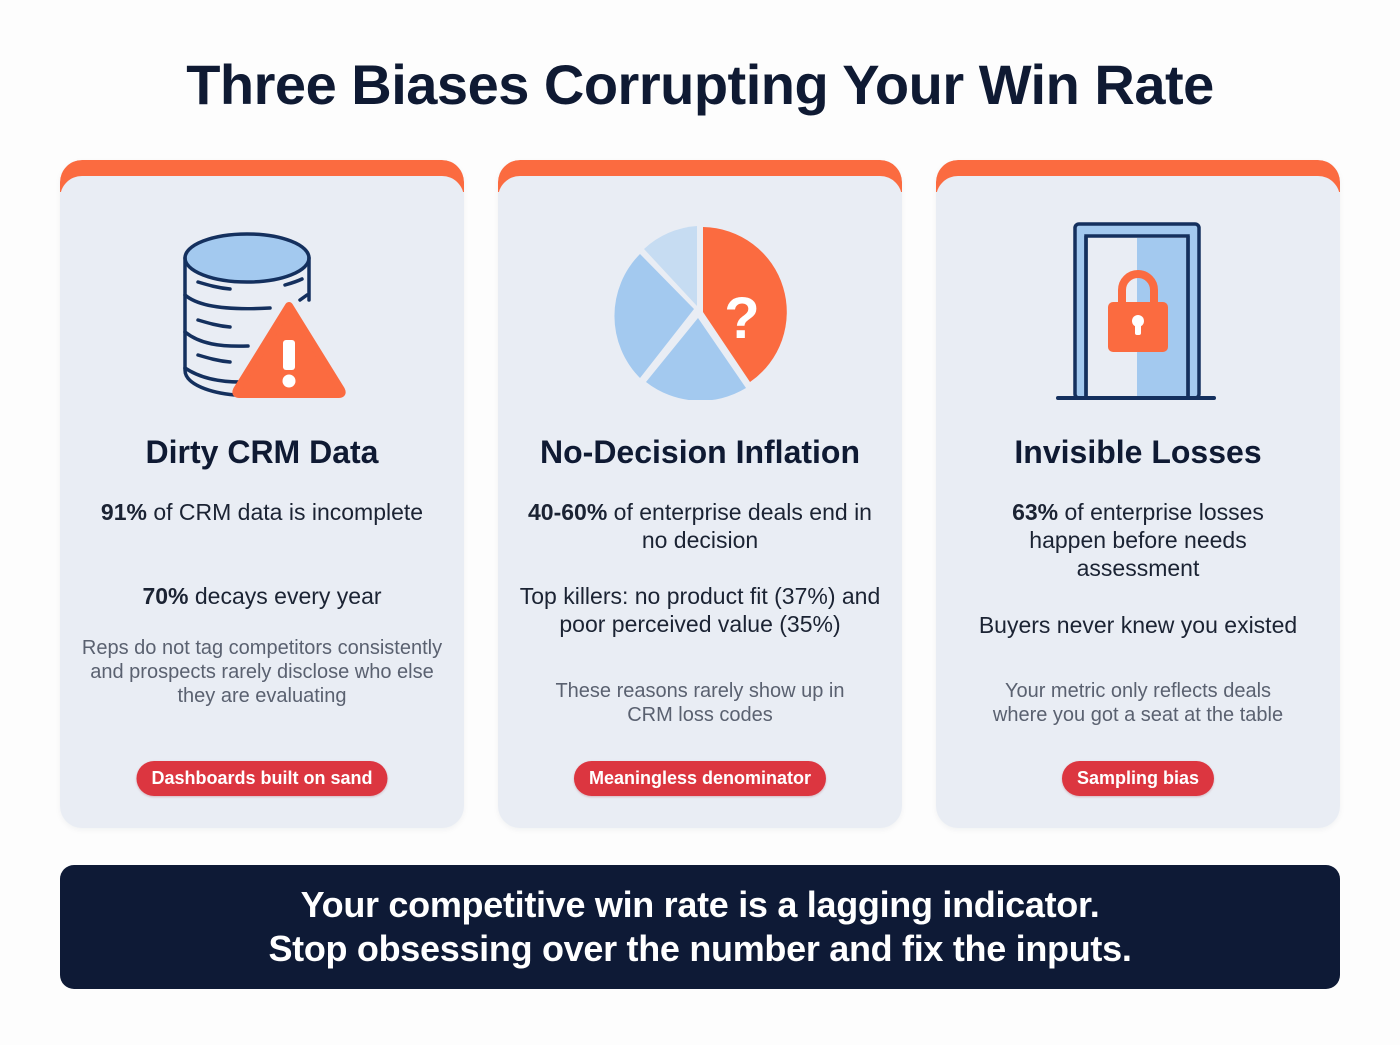 This screenshot has width=1400, height=1045. I want to click on conclusion-badge: Meaningless denominator, so click(700, 778).